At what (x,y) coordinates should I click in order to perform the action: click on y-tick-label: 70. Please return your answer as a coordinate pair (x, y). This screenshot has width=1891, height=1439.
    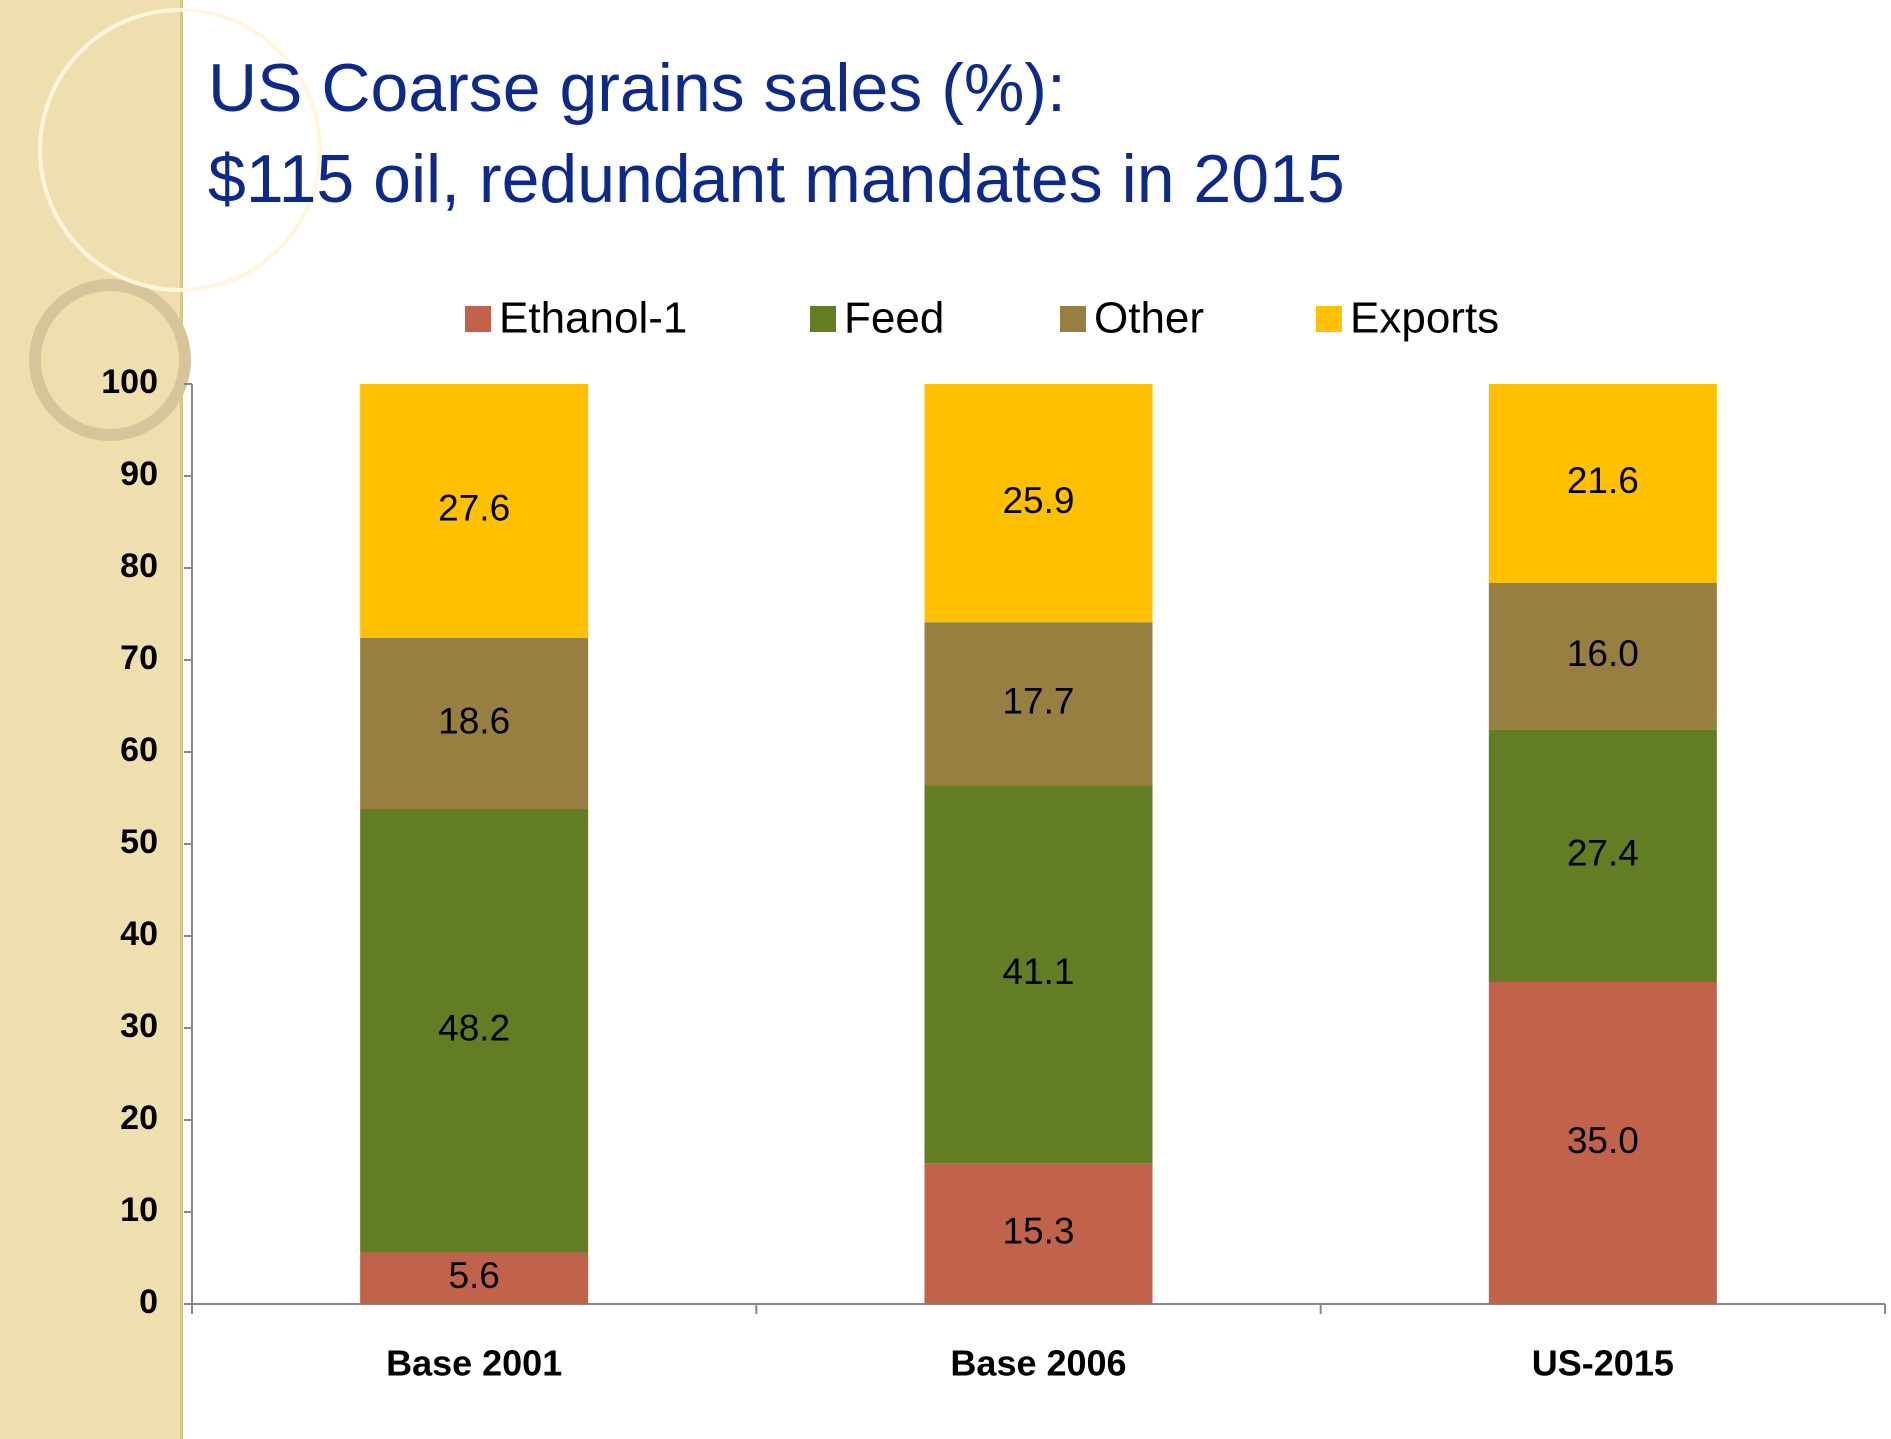
    Looking at the image, I should click on (139, 658).